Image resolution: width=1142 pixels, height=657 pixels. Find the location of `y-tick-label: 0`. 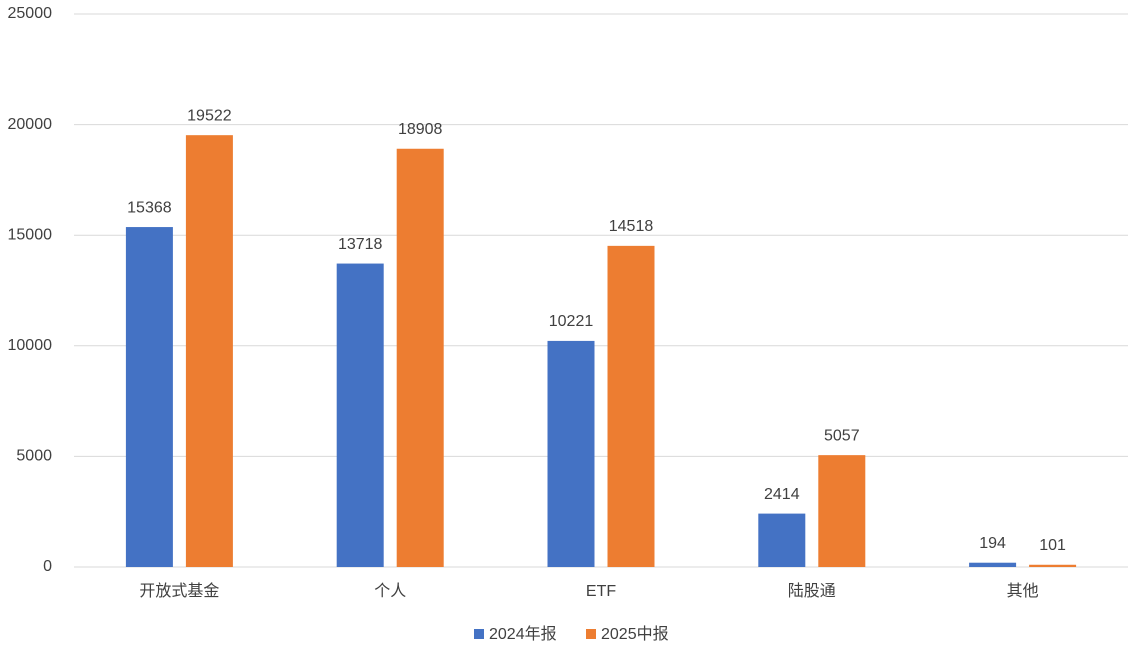

y-tick-label: 0 is located at coordinates (47, 566).